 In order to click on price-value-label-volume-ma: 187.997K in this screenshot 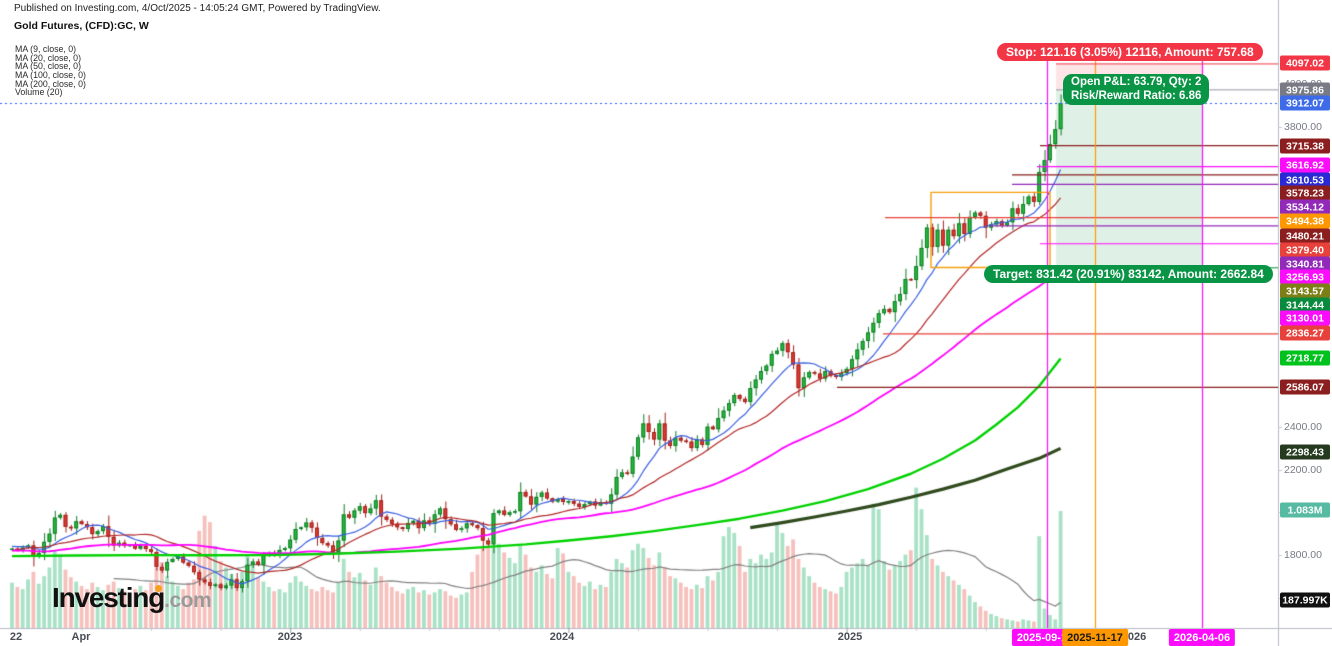, I will do `click(1305, 600)`.